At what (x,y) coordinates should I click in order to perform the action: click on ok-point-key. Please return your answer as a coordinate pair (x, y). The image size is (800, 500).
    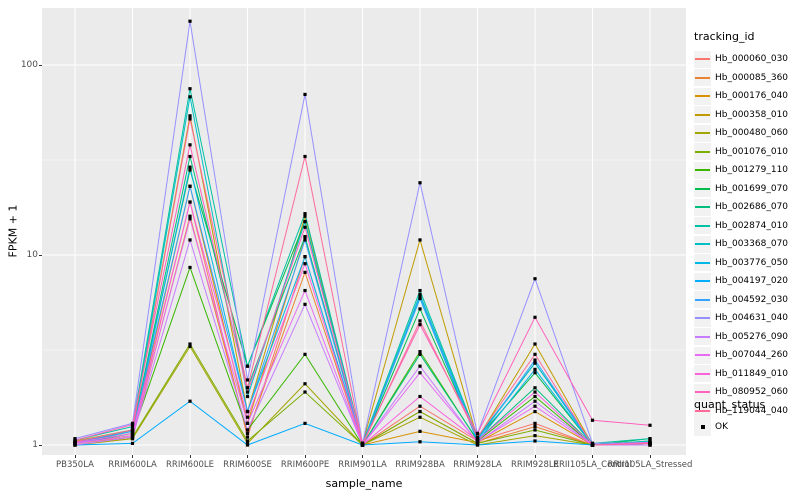
    Looking at the image, I should click on (702, 427).